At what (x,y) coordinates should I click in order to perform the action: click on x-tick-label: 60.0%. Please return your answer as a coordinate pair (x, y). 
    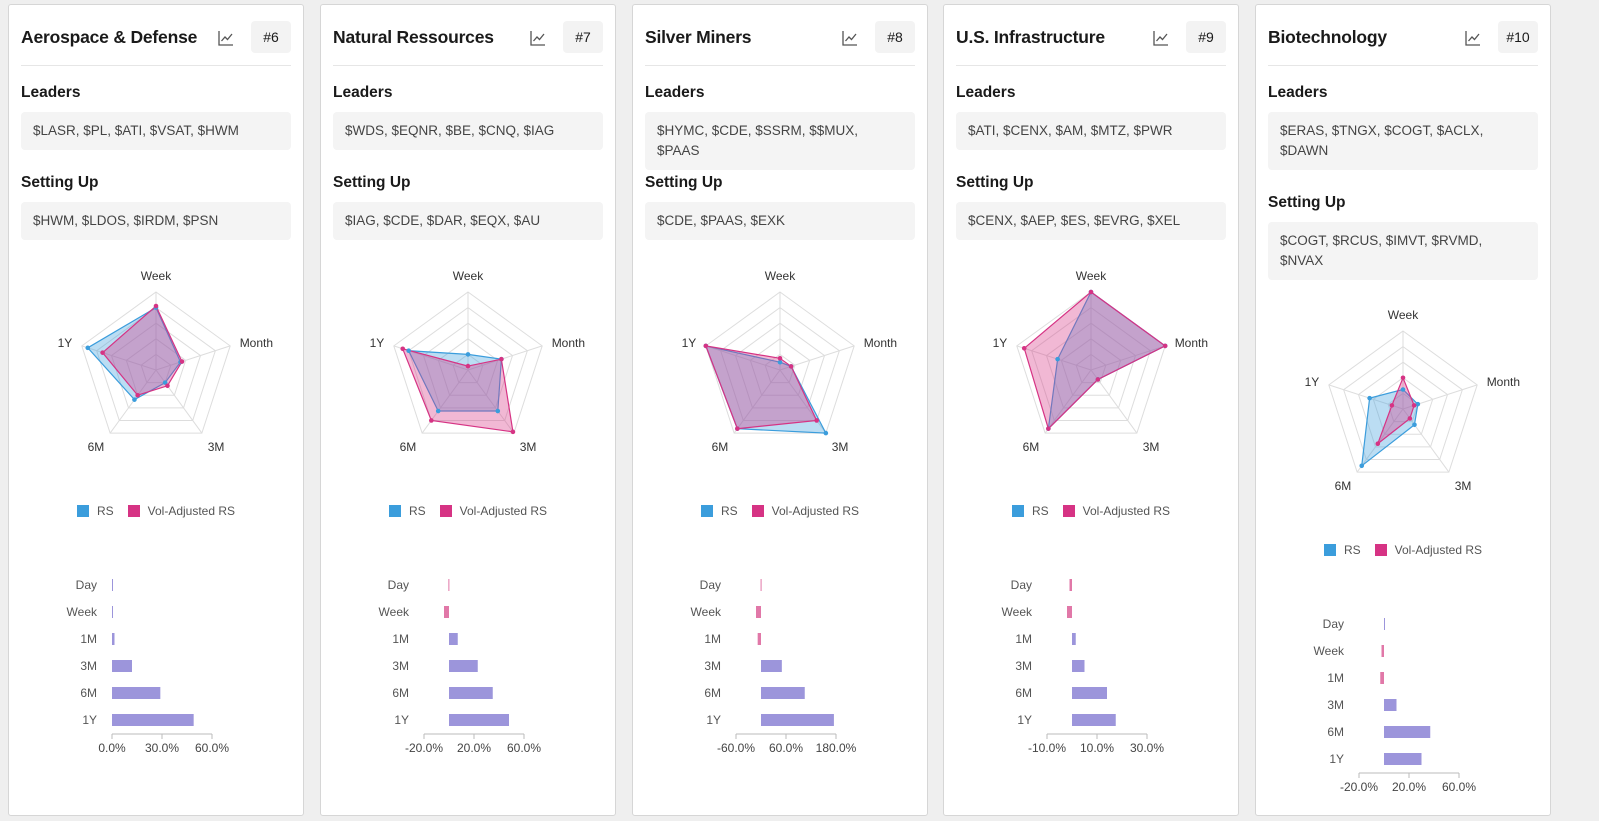
    Looking at the image, I should click on (212, 748).